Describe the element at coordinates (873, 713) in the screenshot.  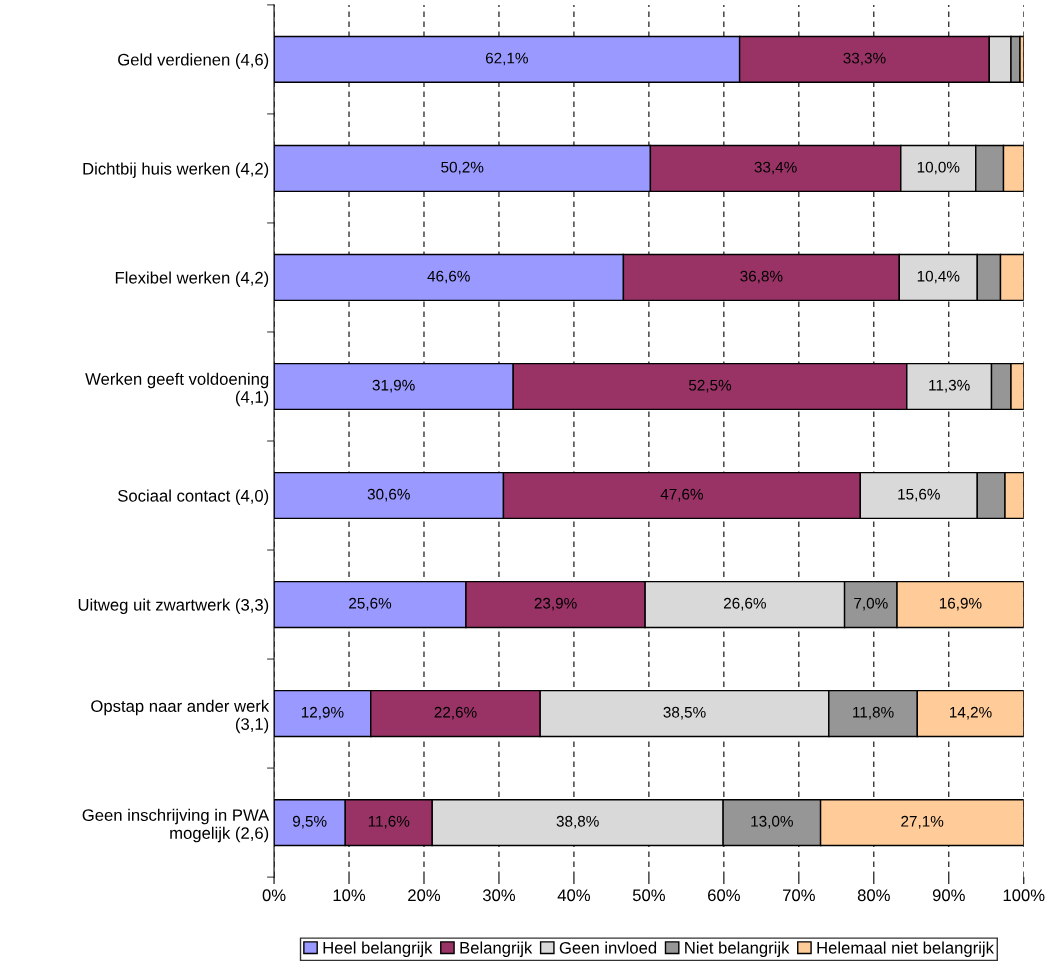
I see `data-label: 11,8%` at that location.